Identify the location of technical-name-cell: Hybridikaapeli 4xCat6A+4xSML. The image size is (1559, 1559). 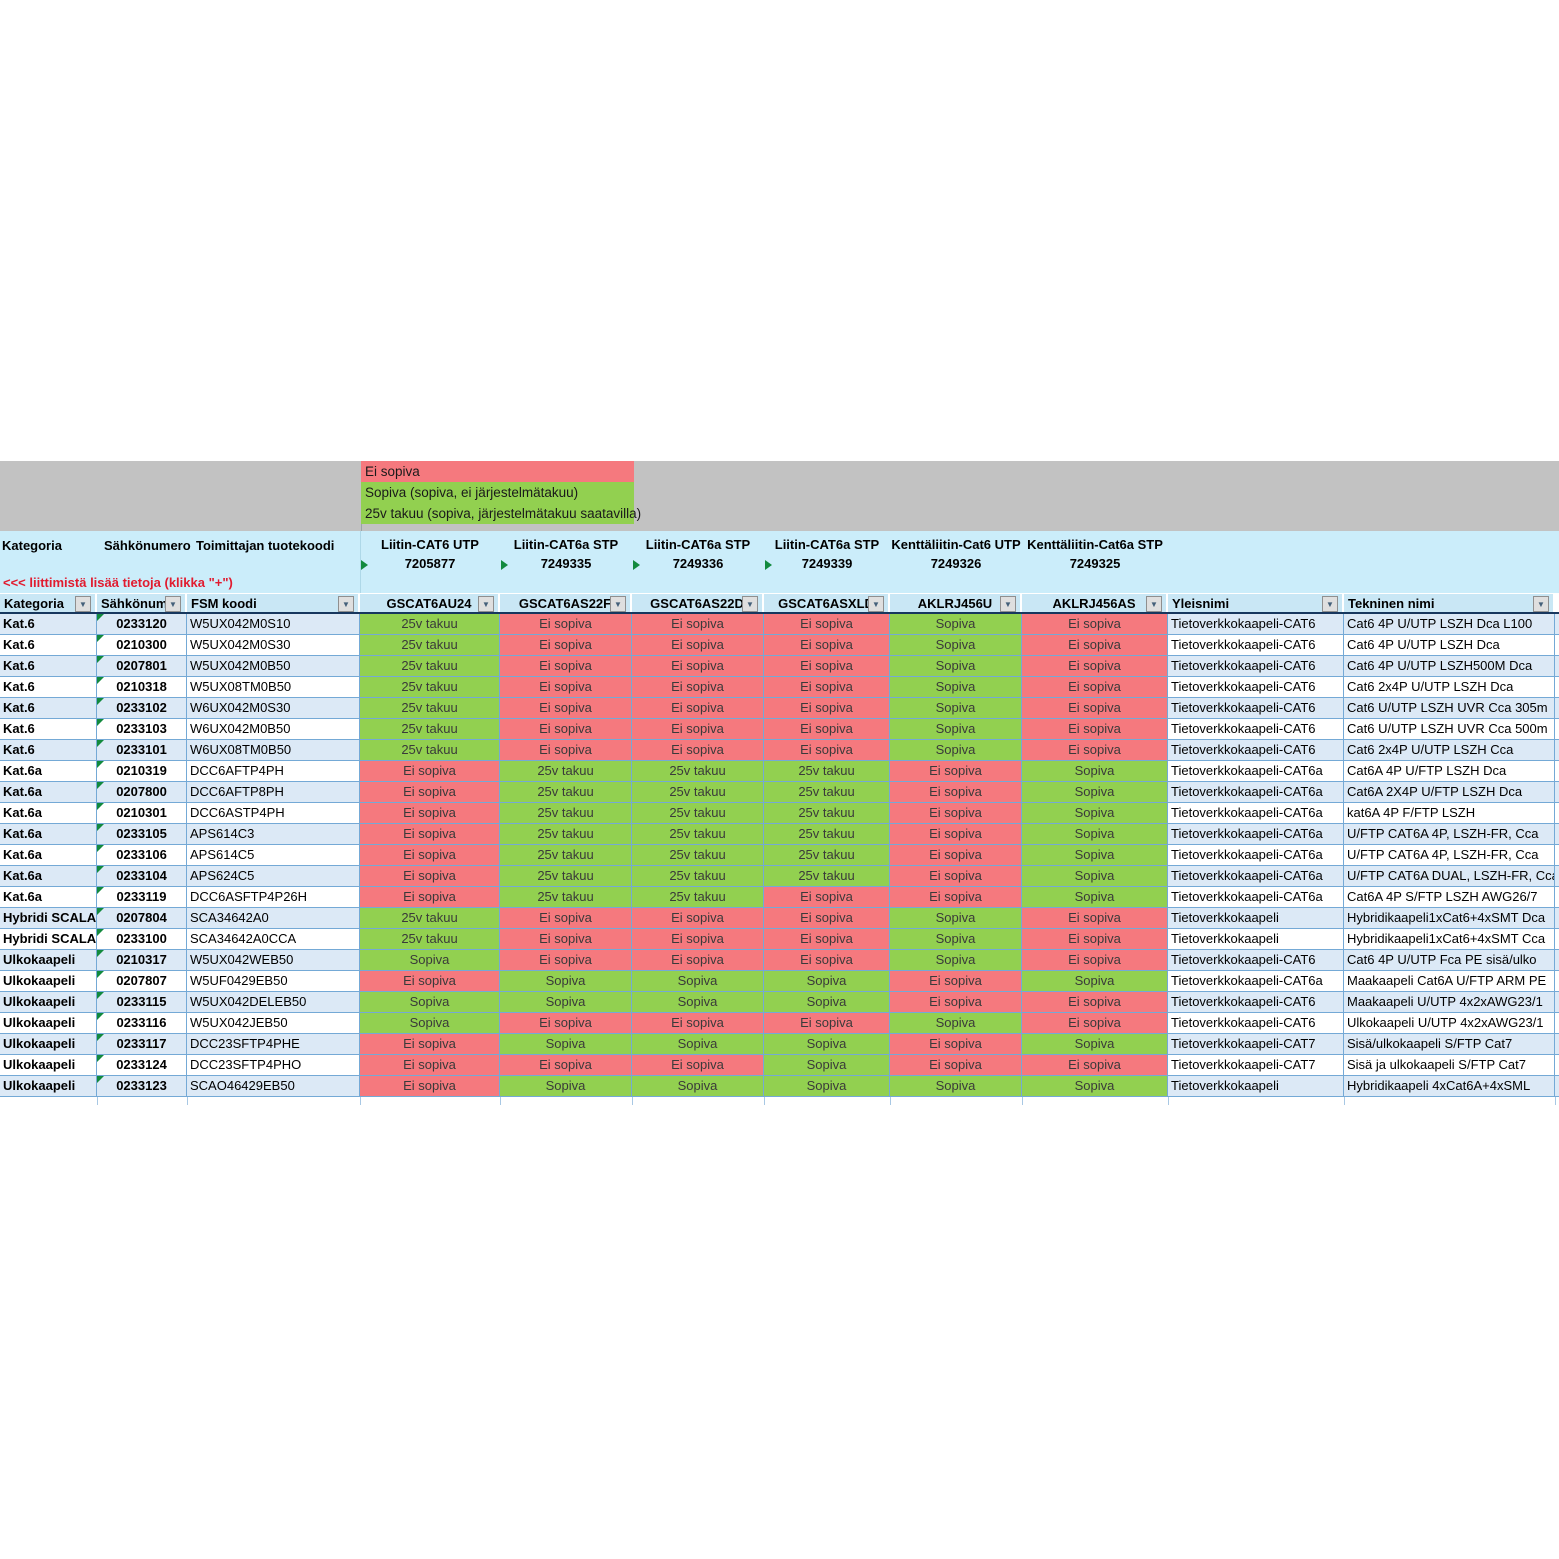
(1449, 1086).